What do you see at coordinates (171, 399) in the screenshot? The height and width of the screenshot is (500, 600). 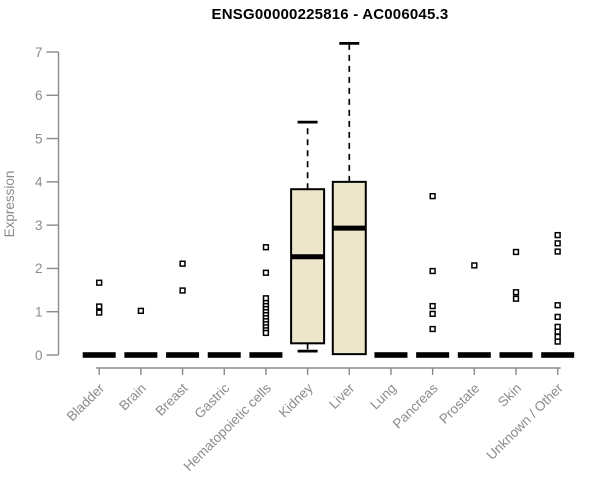 I see `x-tick-label: Breast` at bounding box center [171, 399].